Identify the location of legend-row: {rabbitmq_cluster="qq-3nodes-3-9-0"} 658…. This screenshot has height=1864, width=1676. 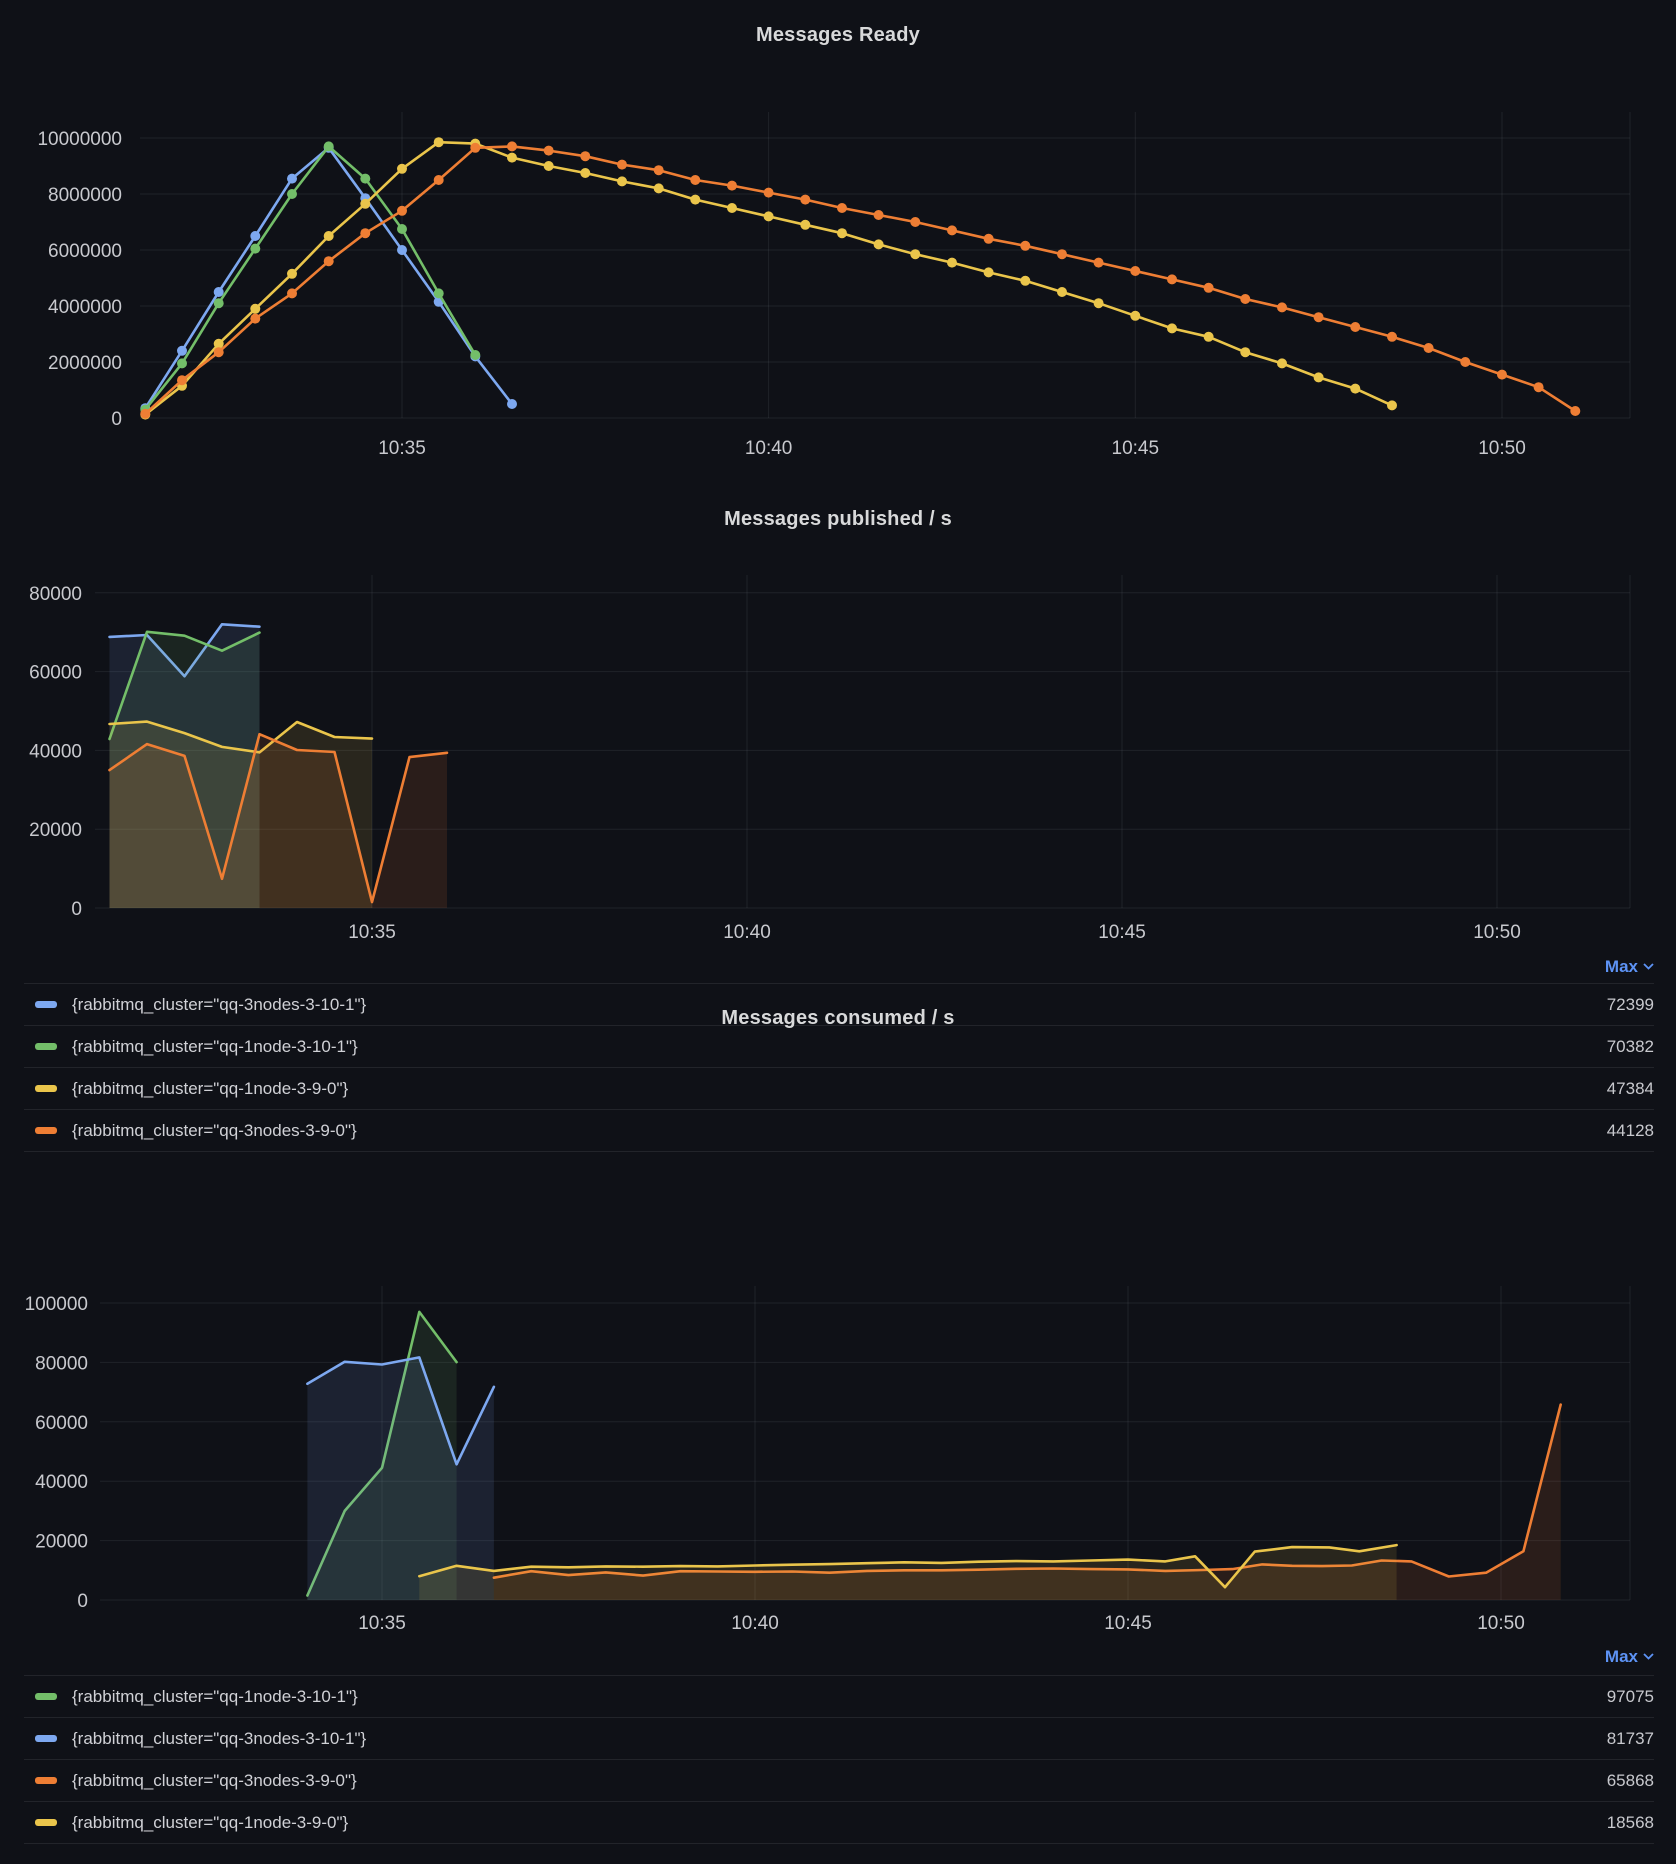
(839, 1780).